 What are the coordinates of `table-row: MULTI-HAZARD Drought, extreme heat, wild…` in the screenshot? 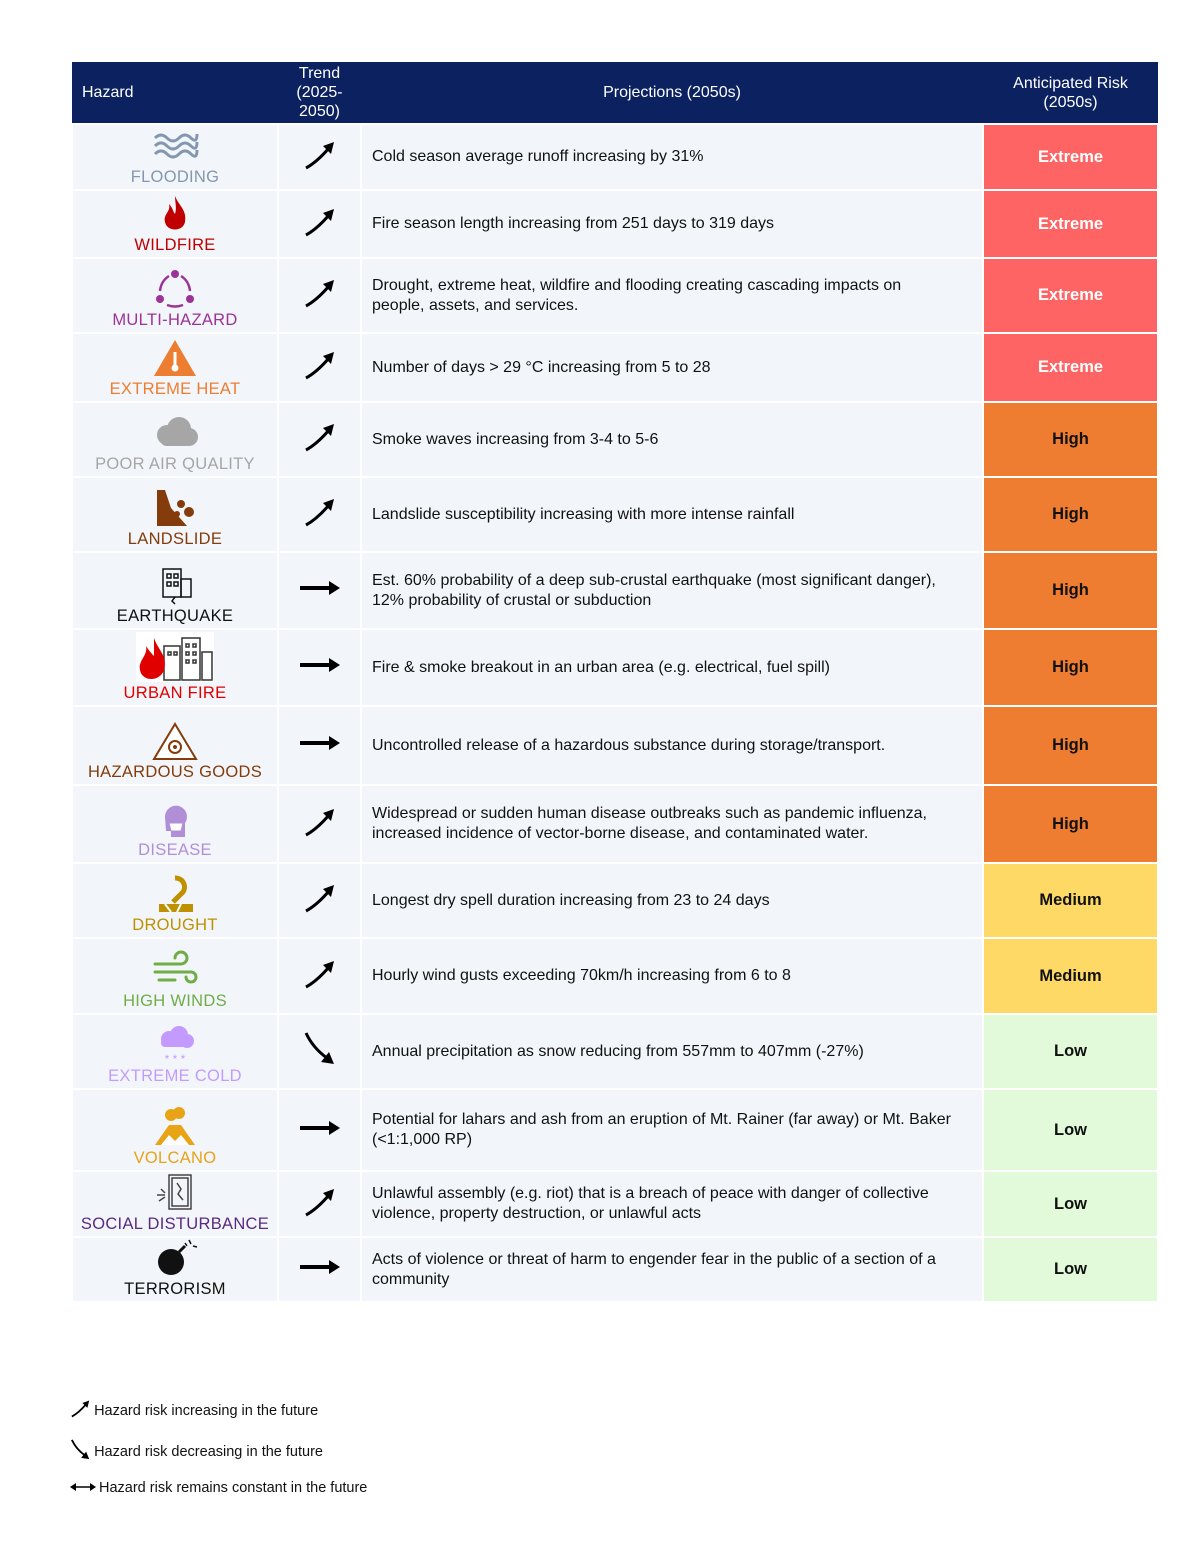 It's located at (615, 295).